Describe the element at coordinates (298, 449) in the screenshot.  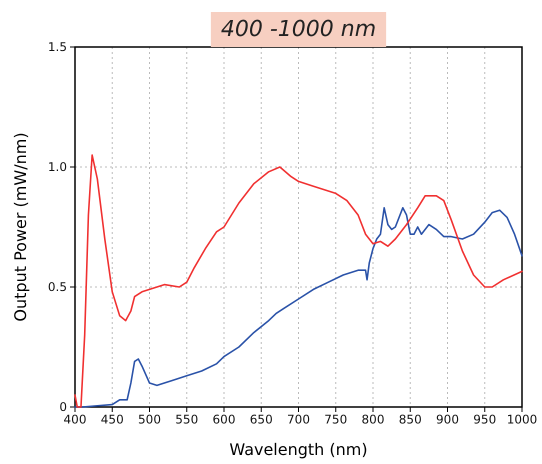
I see `x-axis-title: Wavelength (nm)` at that location.